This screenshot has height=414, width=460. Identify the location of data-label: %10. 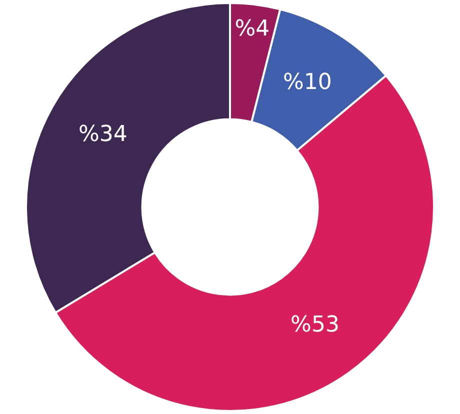
(307, 83).